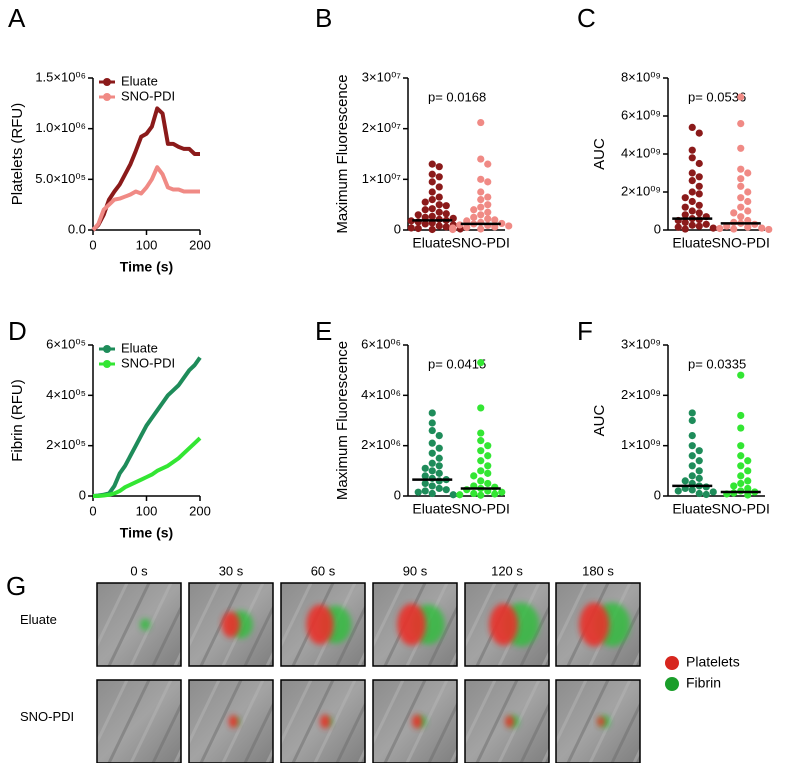  Describe the element at coordinates (586, 18) in the screenshot. I see `panel-letter: C` at that location.